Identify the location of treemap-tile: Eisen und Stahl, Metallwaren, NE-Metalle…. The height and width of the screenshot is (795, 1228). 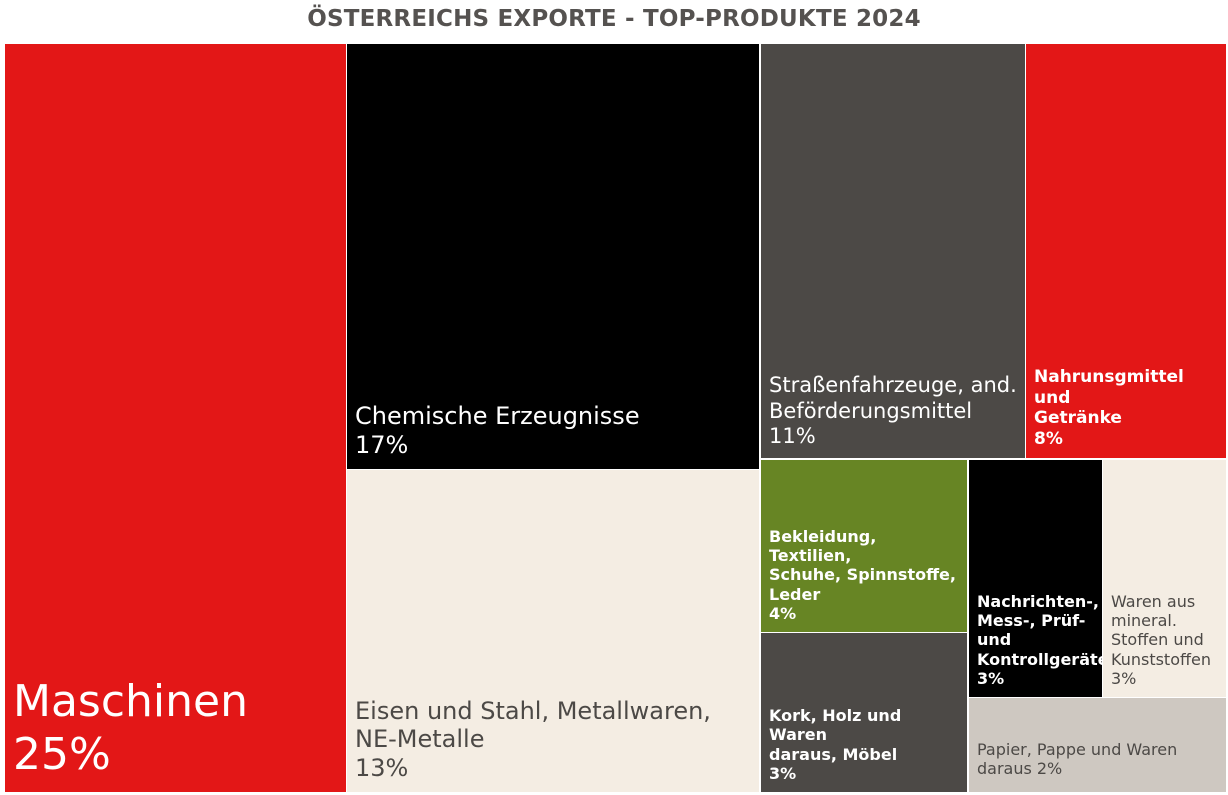
(553, 631).